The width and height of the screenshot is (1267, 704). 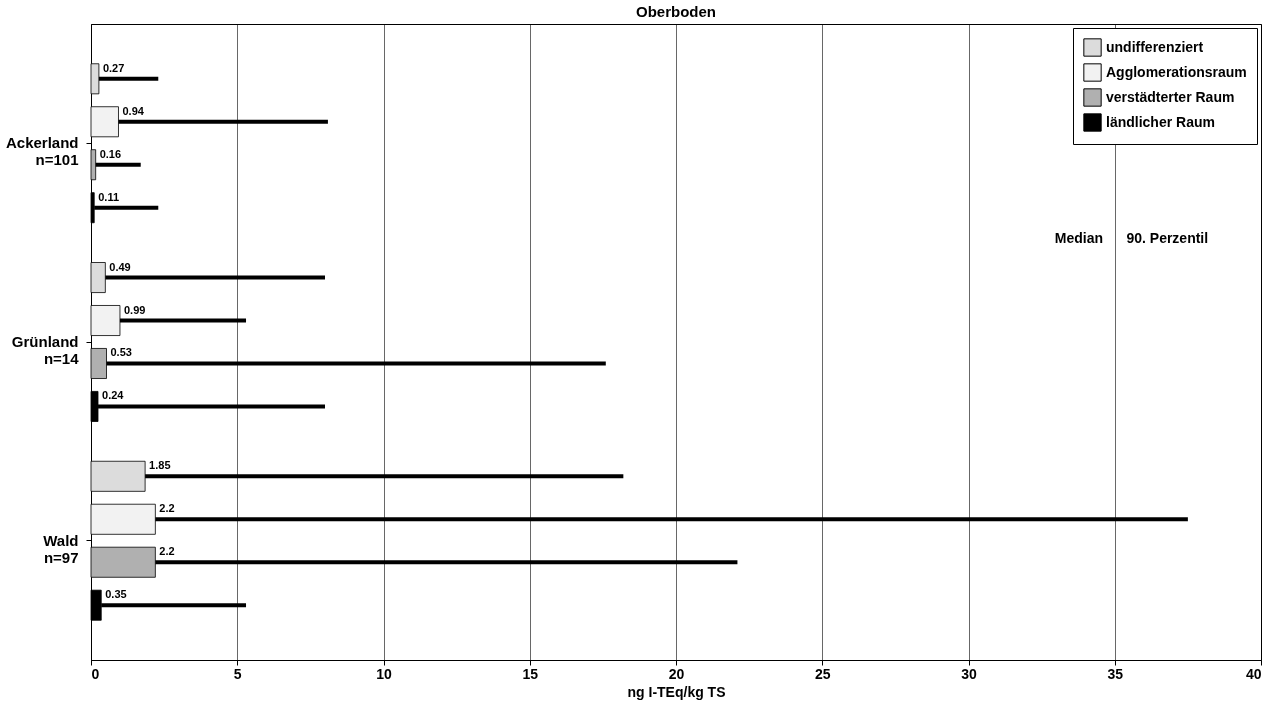 I want to click on x-tick-label: 15, so click(x=530, y=673).